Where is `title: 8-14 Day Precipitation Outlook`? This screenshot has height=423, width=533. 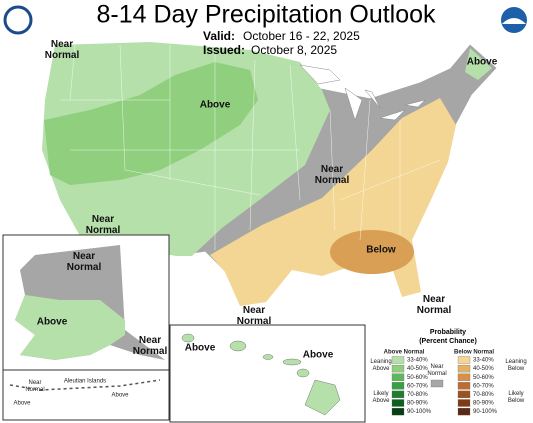 title: 8-14 Day Precipitation Outlook is located at coordinates (266, 15).